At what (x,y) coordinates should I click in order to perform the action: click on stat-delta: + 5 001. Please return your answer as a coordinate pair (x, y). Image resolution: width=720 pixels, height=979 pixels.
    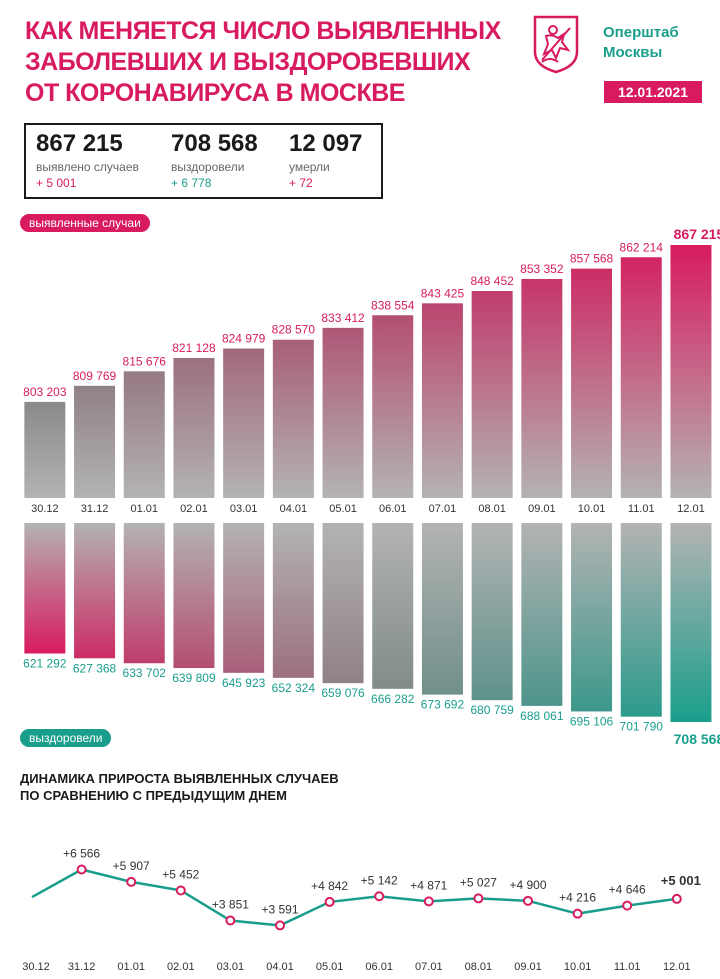
    Looking at the image, I should click on (56, 183).